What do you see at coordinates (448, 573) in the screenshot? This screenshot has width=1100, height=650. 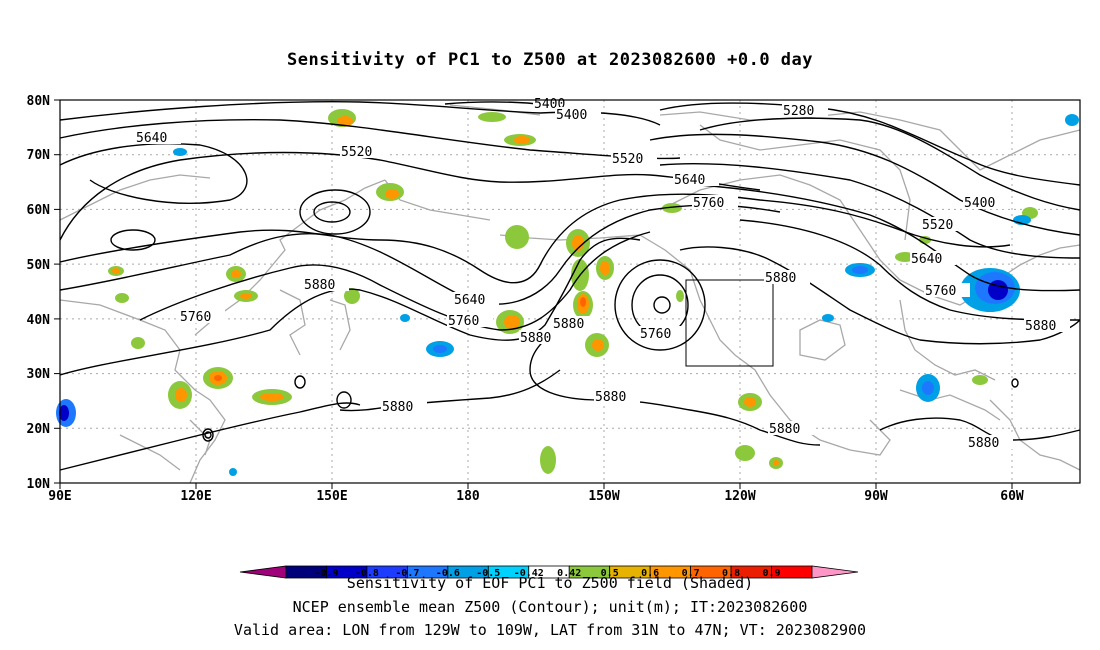 I see `colorbar-label: -0.6` at bounding box center [448, 573].